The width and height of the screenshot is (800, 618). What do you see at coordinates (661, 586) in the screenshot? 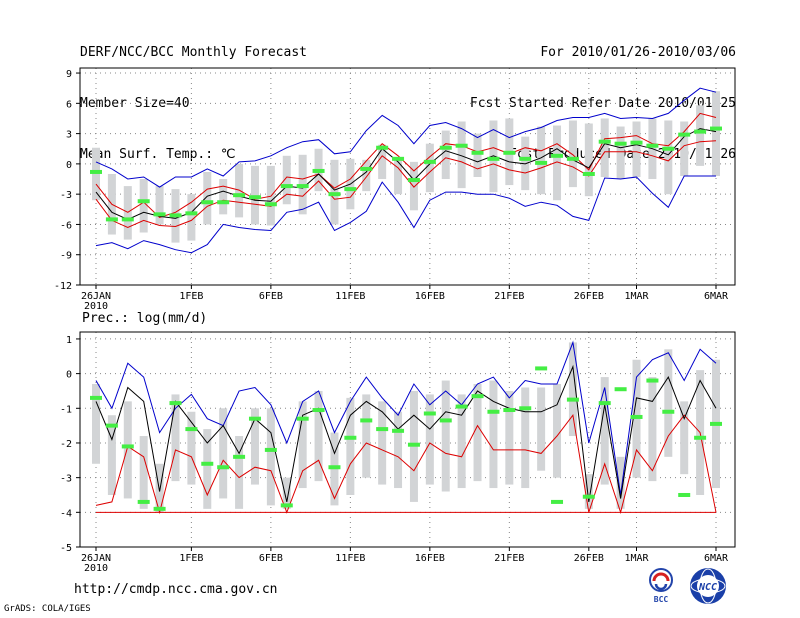
I see `bcc-logo: BCC` at bounding box center [661, 586].